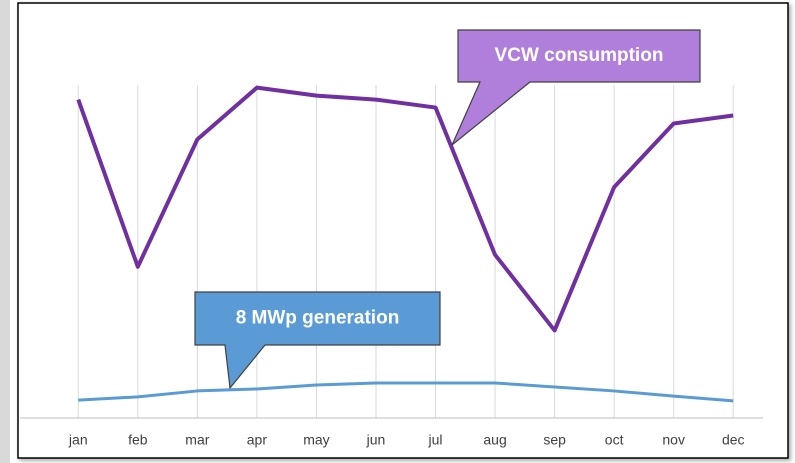  Describe the element at coordinates (197, 440) in the screenshot. I see `x-tick-label: mar` at that location.